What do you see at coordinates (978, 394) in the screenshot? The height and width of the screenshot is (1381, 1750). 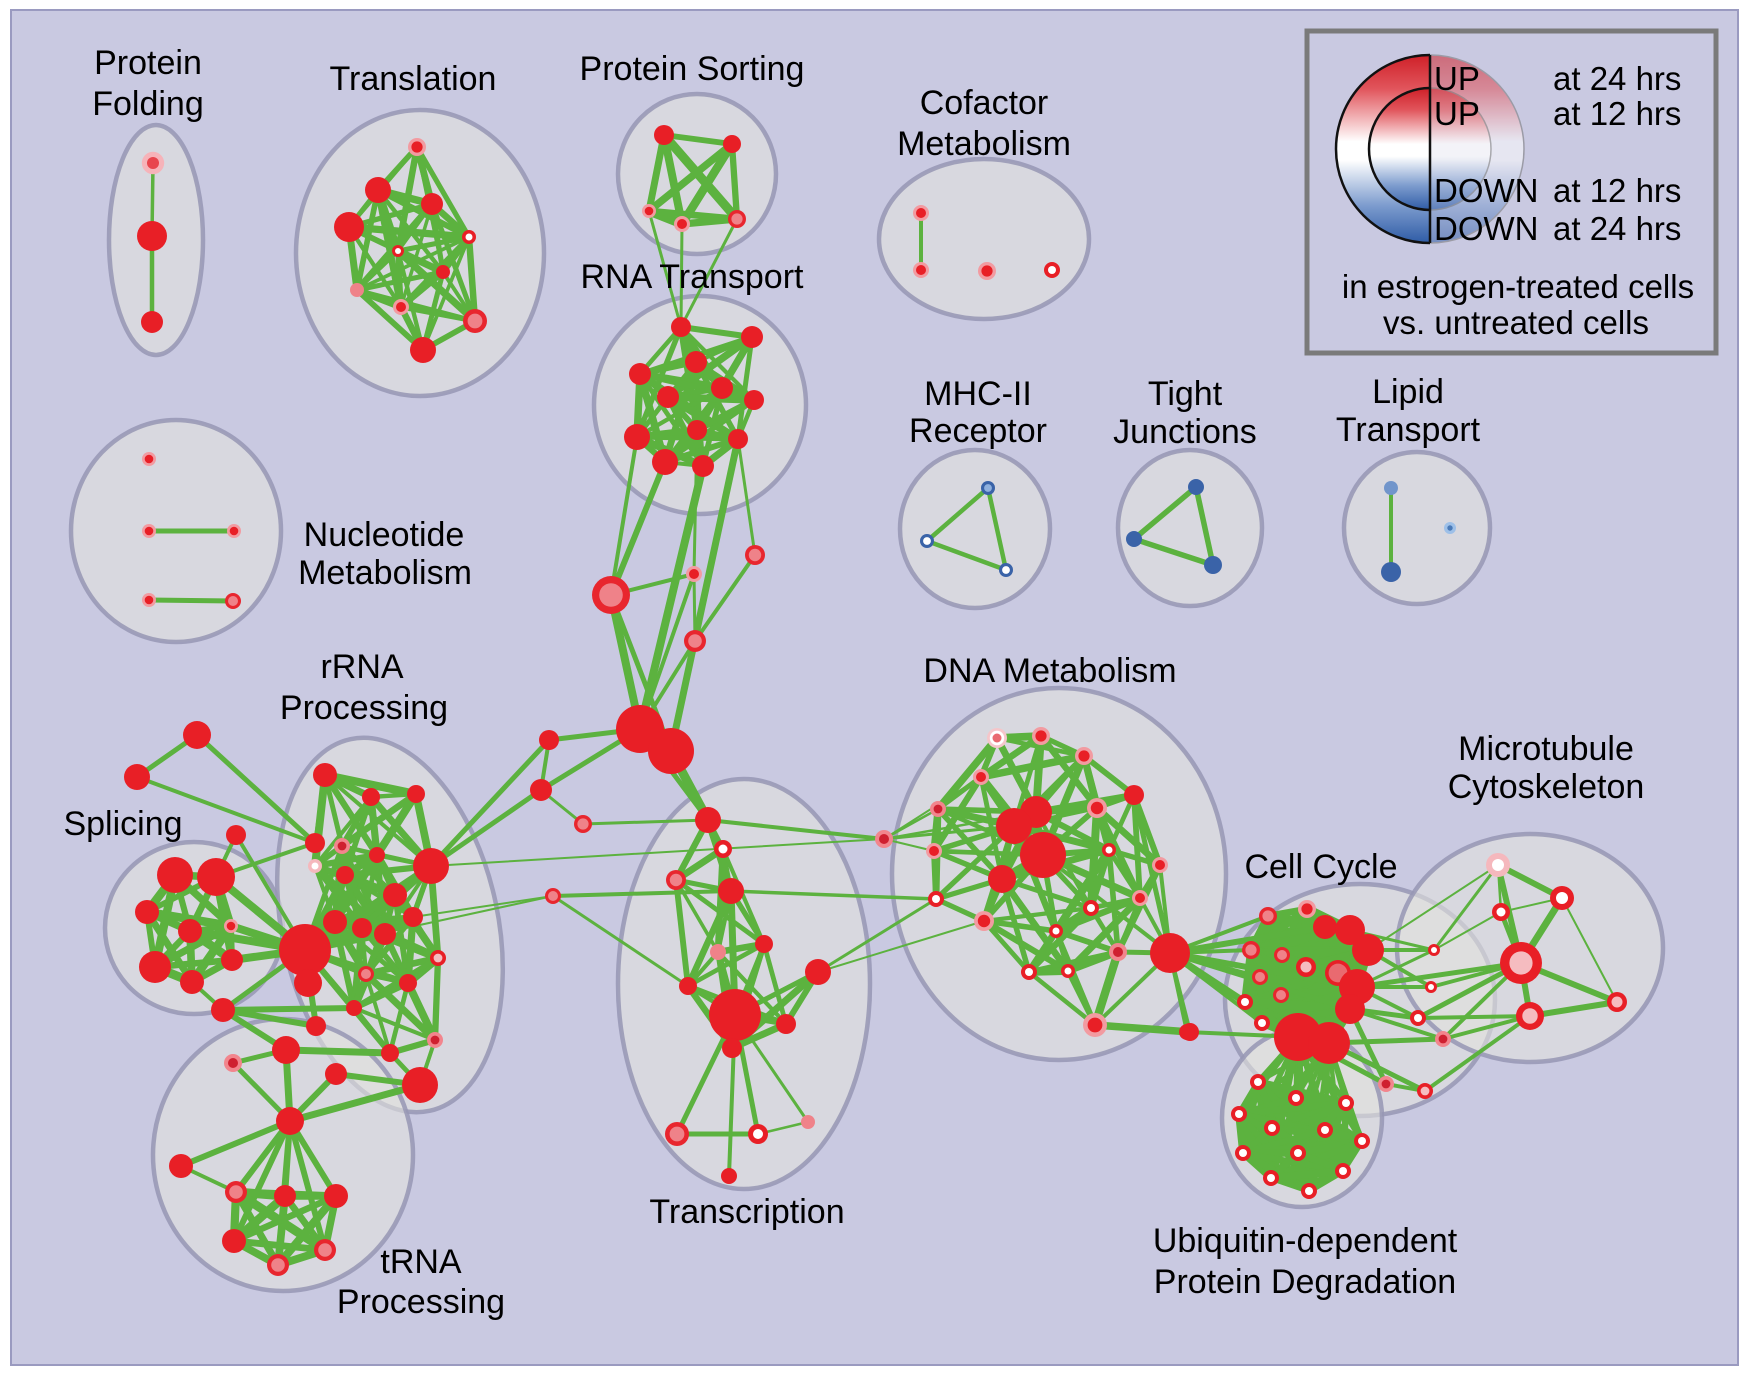 I see `svg-text: MHC-II` at bounding box center [978, 394].